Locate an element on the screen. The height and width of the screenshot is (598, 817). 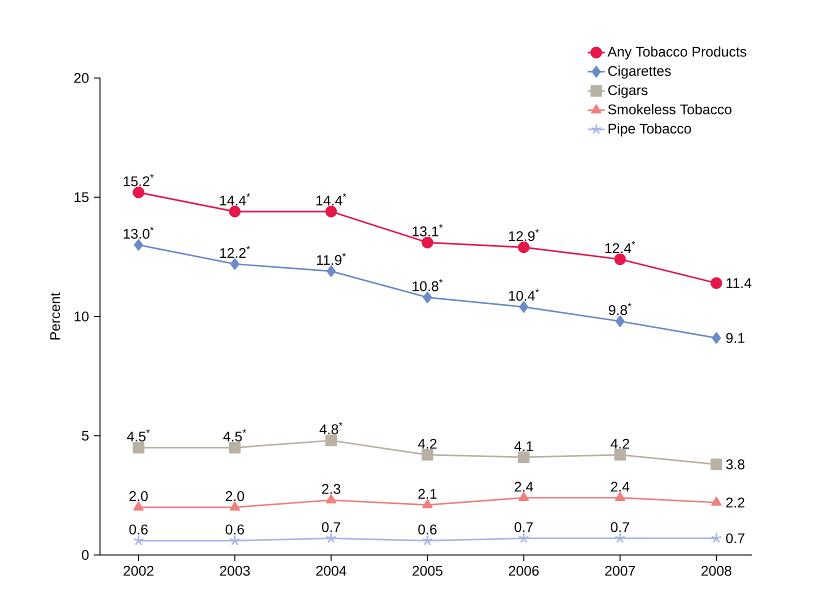
data-label: 2.2 is located at coordinates (735, 503).